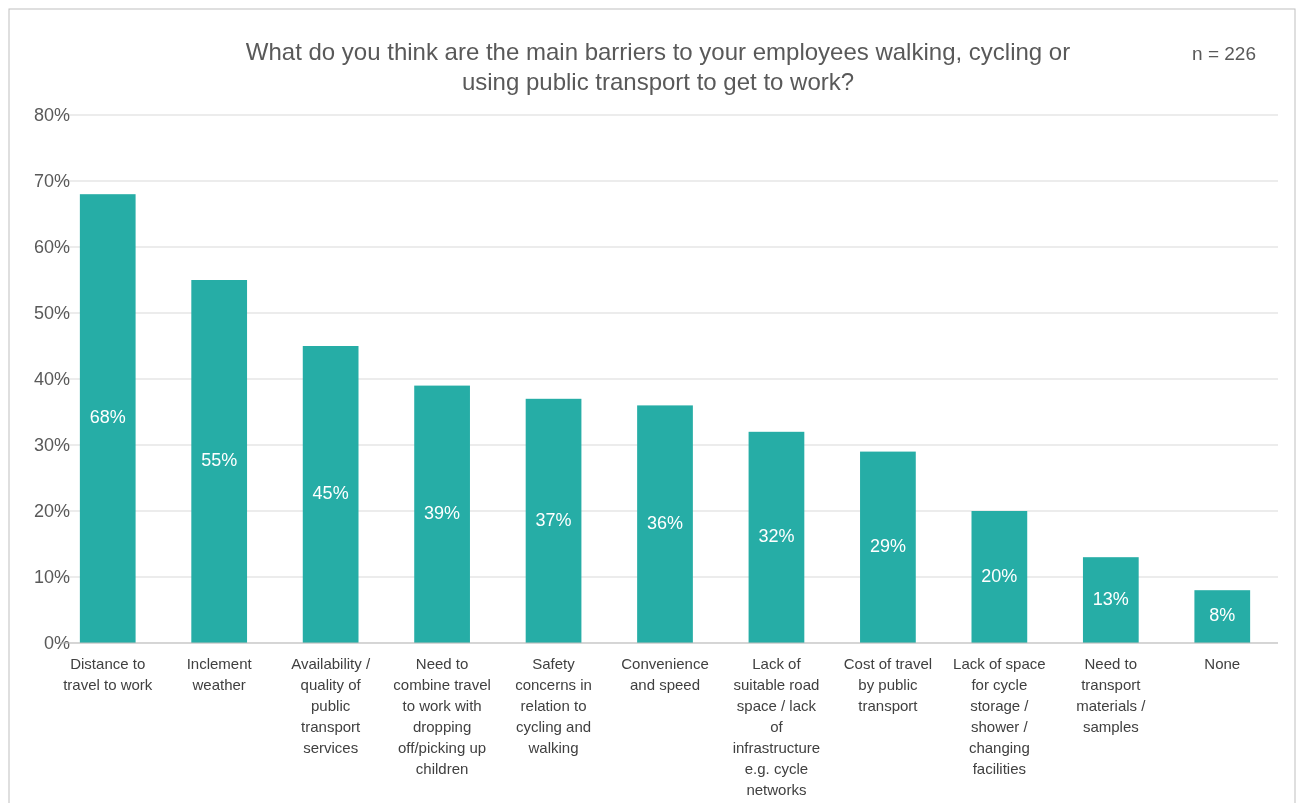 The image size is (1296, 805). I want to click on x-tick-label: Lack of space for cycle storage / shower / changing facilities, so click(999, 716).